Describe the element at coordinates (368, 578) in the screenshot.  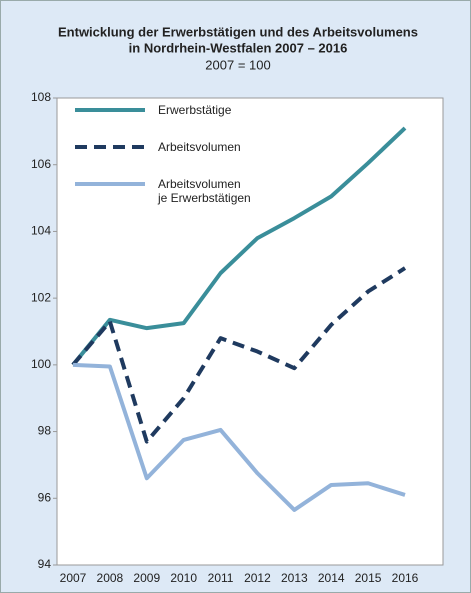
I see `x-tick-label: 2015` at that location.